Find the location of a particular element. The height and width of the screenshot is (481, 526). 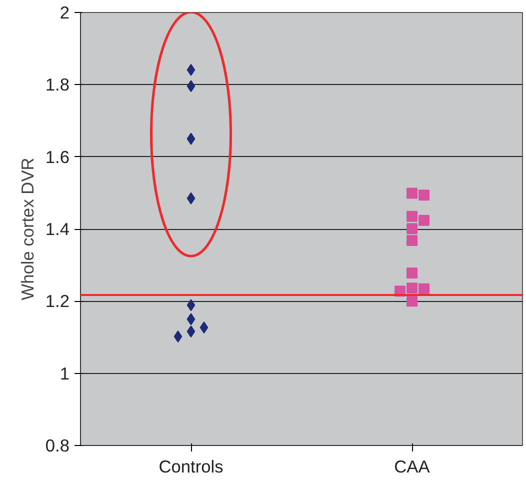

y-tick-label: 1.8 is located at coordinates (57, 84).